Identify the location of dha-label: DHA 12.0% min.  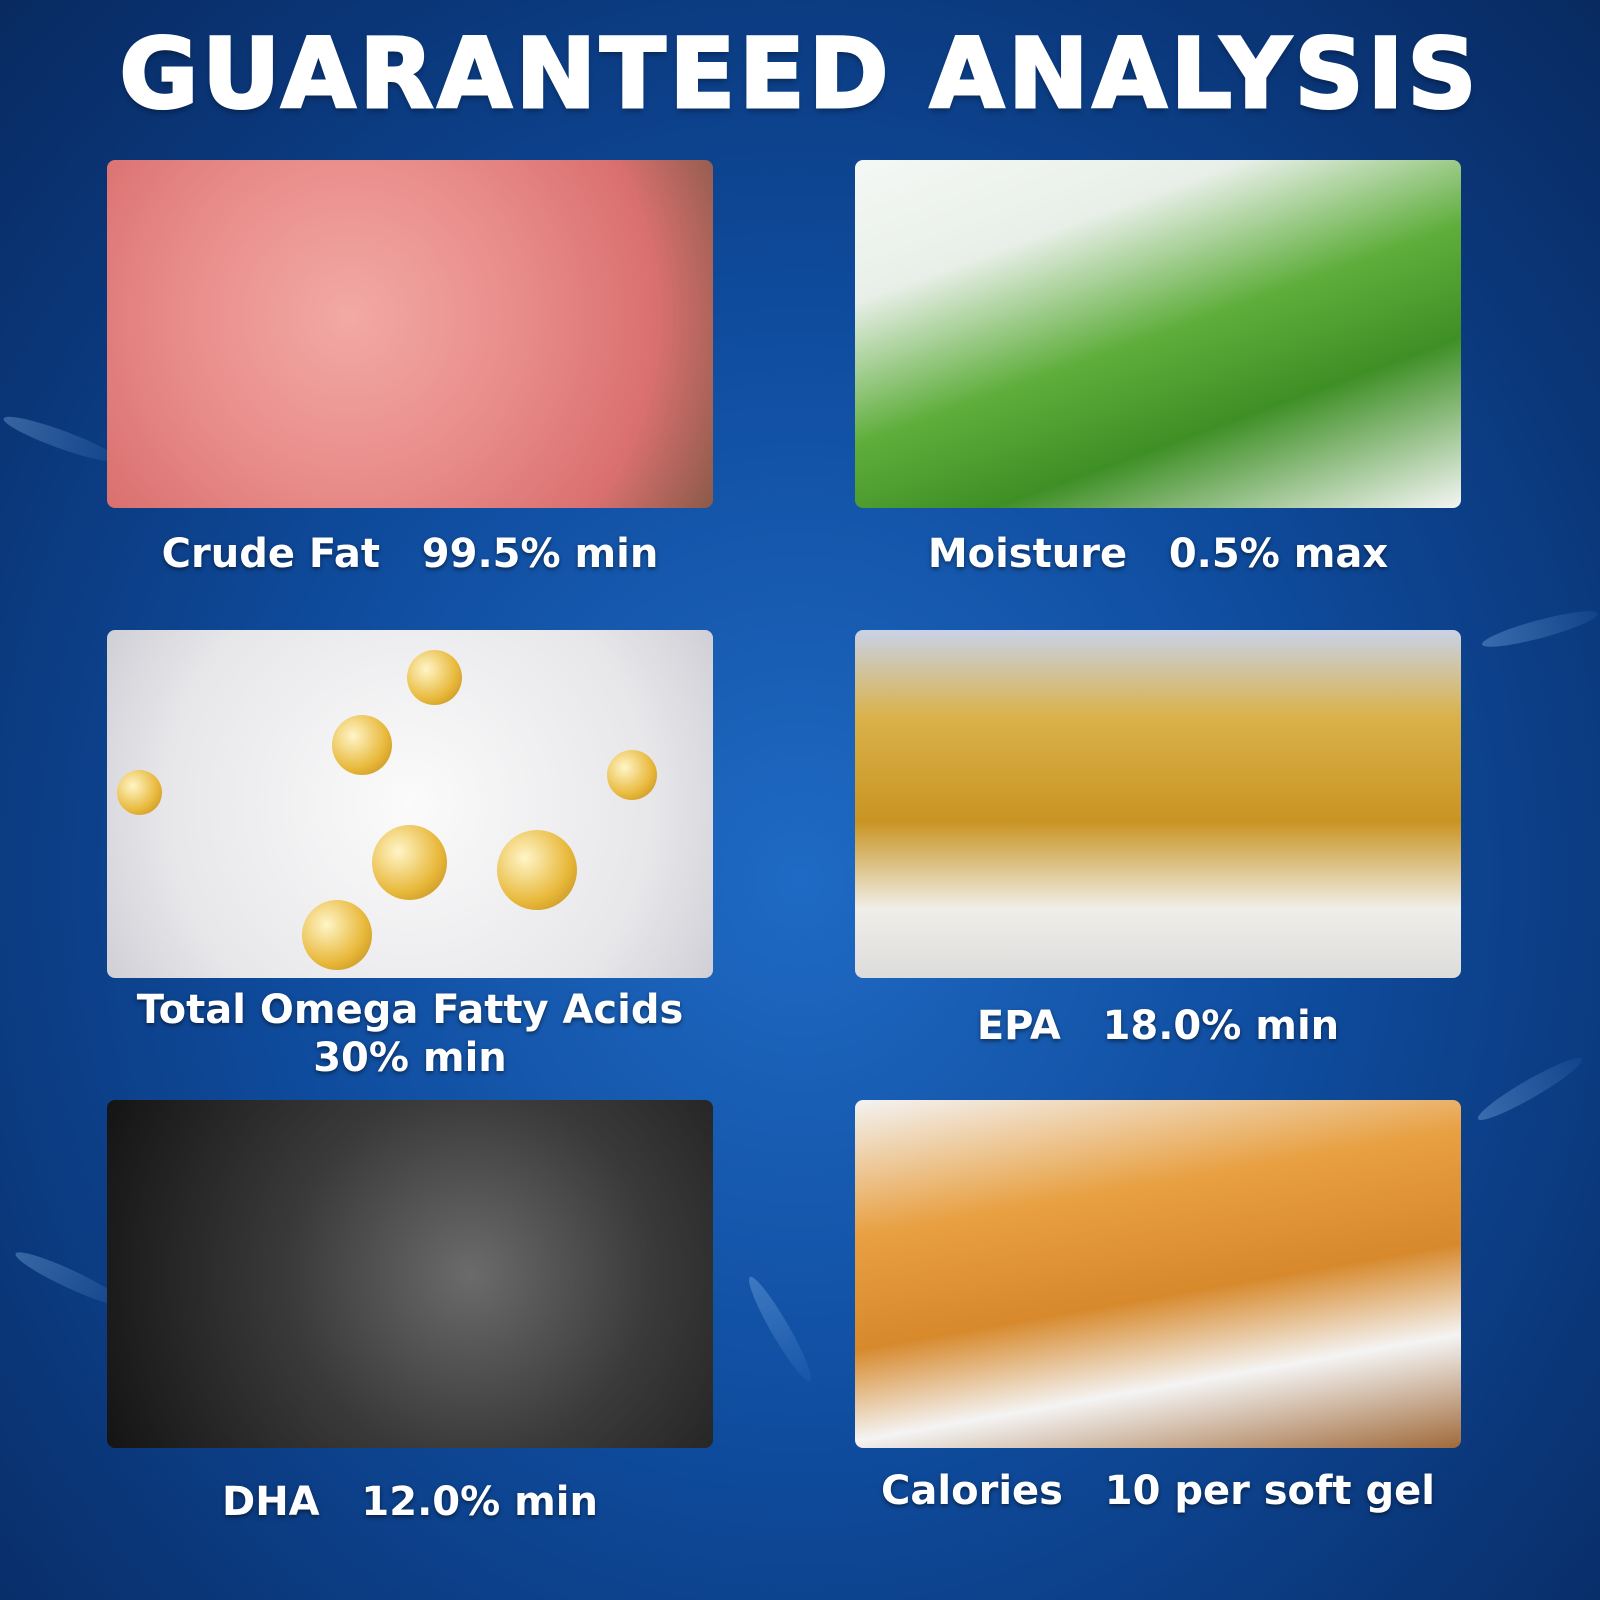
(410, 1502).